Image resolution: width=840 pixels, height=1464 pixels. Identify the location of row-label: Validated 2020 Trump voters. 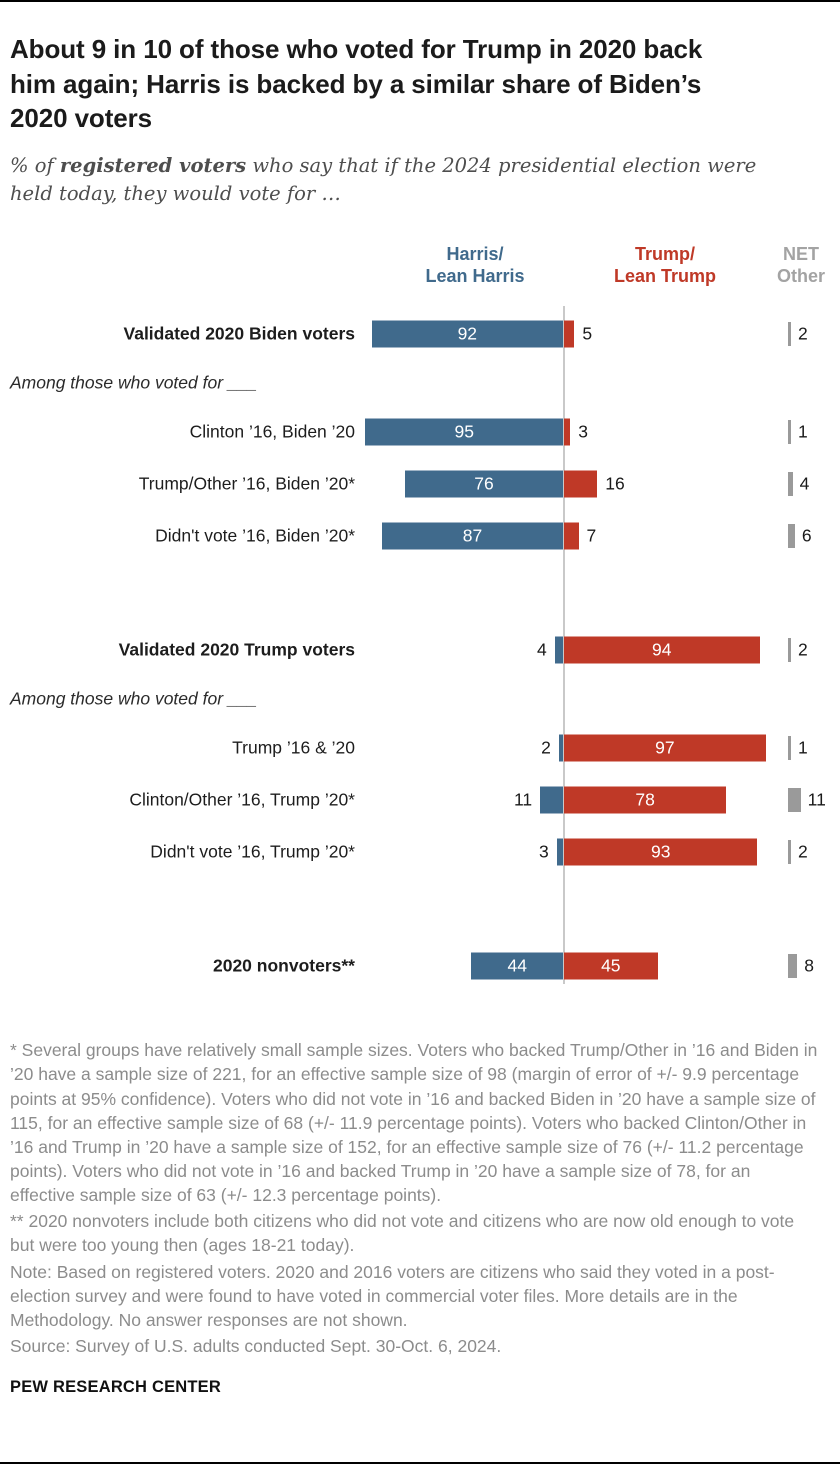
(236, 649).